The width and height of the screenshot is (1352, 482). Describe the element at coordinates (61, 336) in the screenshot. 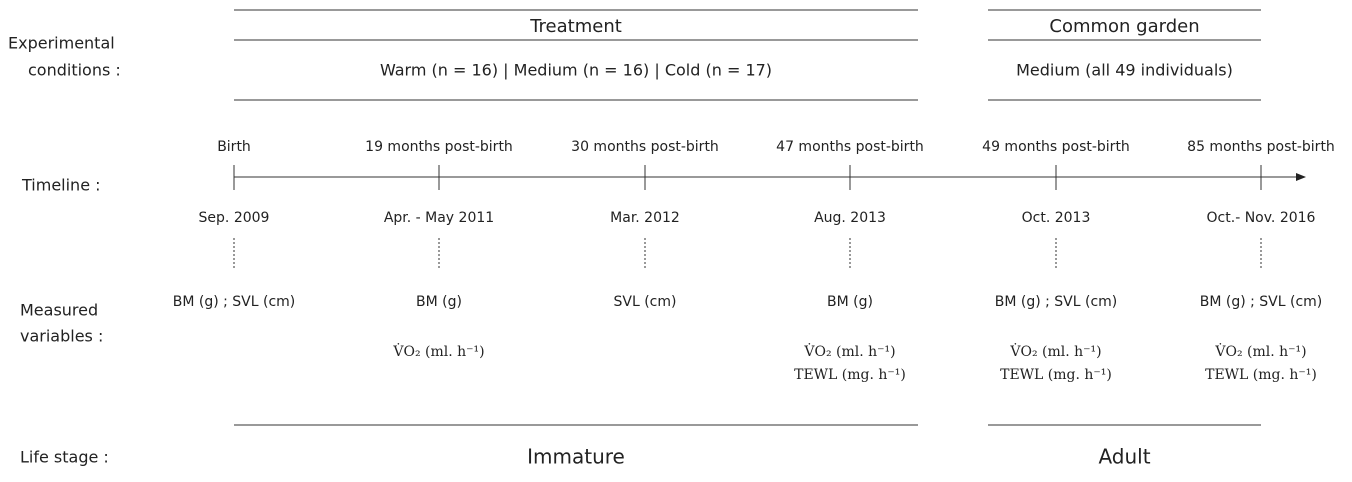

I see `row-label: variables :` at that location.